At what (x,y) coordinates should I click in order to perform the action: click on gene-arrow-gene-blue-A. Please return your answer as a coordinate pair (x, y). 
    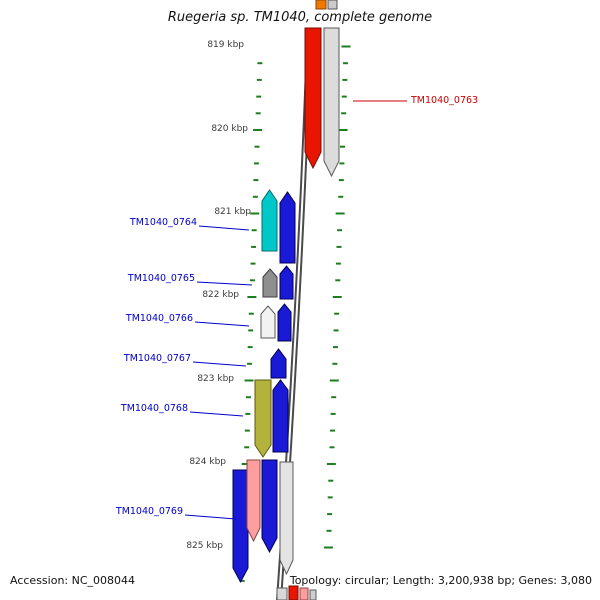
    Looking at the image, I should click on (287, 227).